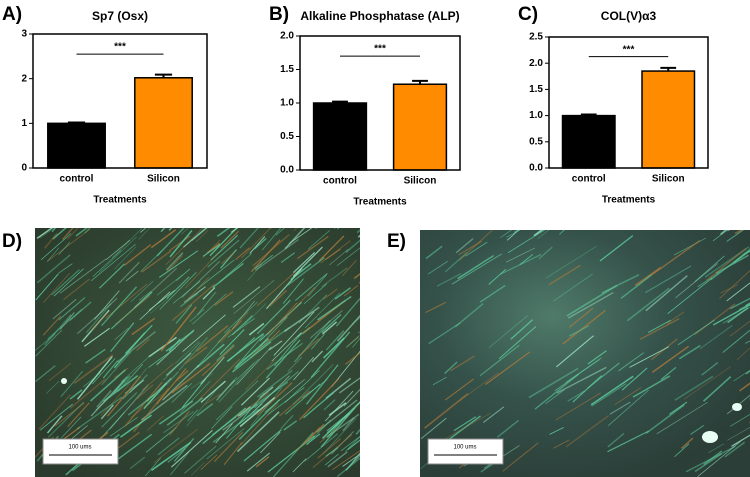 This screenshot has width=750, height=477. What do you see at coordinates (420, 181) in the screenshot?
I see `x-tick-label: Silicon` at bounding box center [420, 181].